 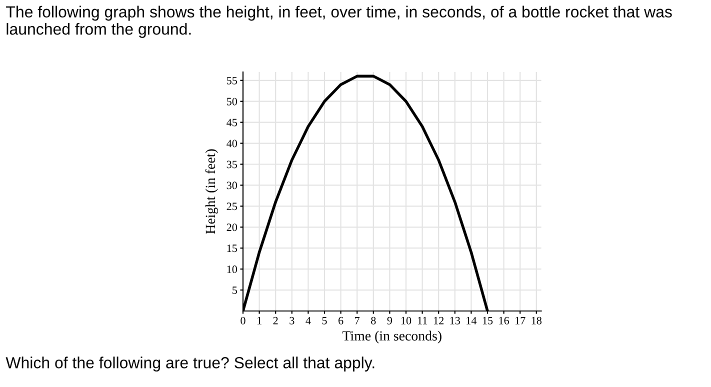 I want to click on y-tick-label: 40, so click(x=232, y=144).